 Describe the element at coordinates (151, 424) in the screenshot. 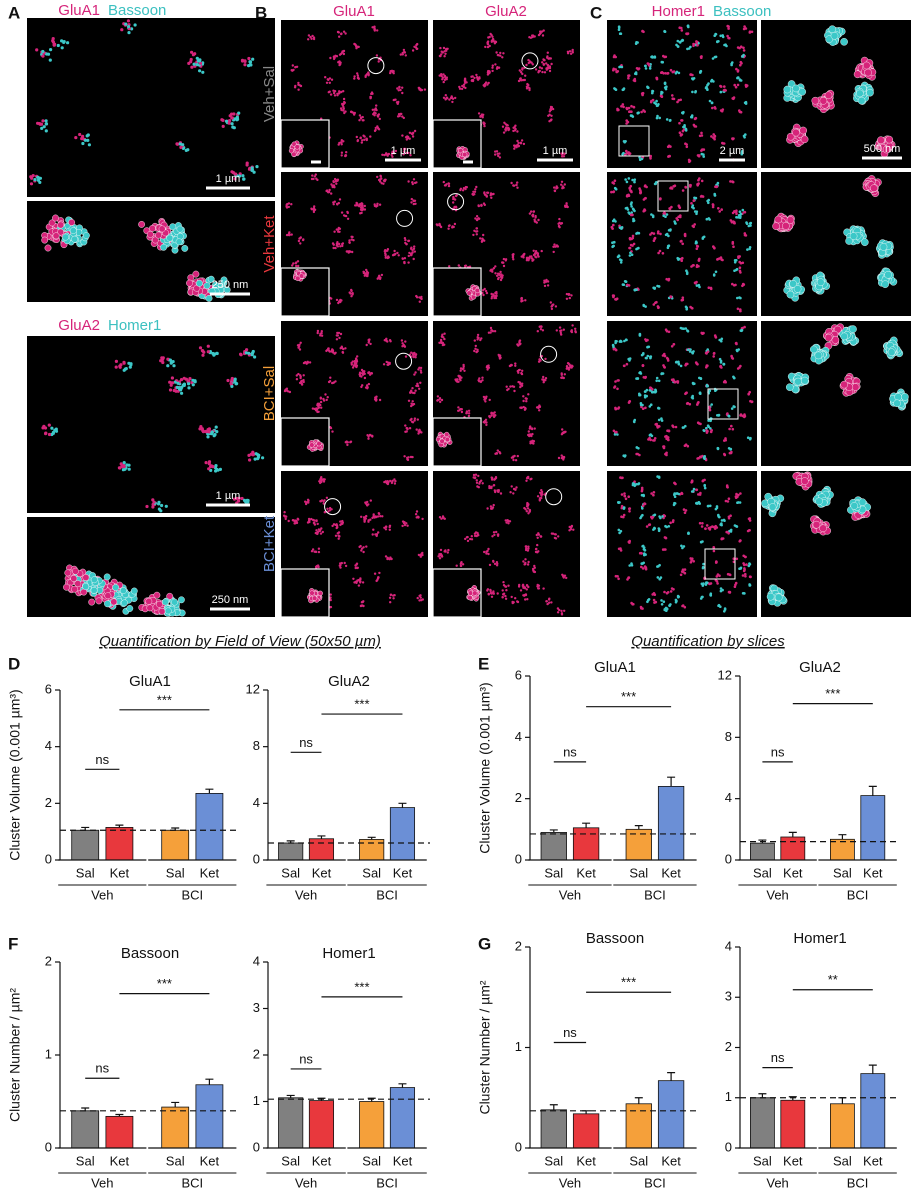

I see `image-panel` at that location.